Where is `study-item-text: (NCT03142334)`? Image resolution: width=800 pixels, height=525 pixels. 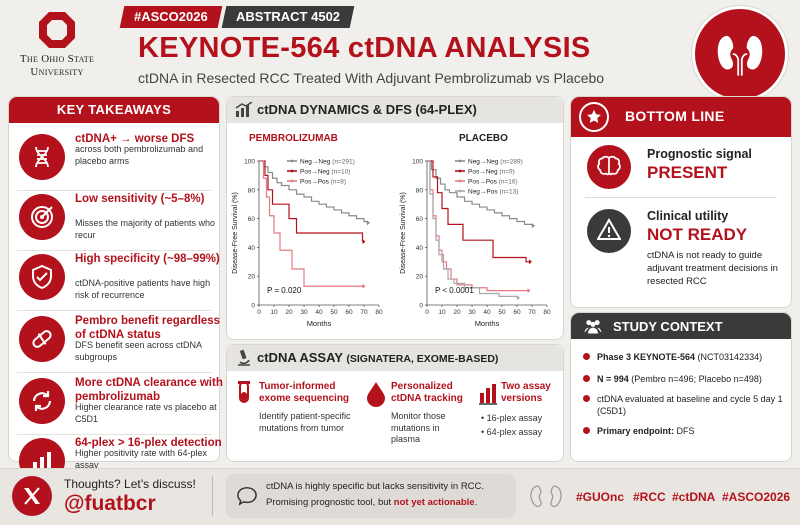 study-item-text: (NCT03142334) is located at coordinates (729, 357).